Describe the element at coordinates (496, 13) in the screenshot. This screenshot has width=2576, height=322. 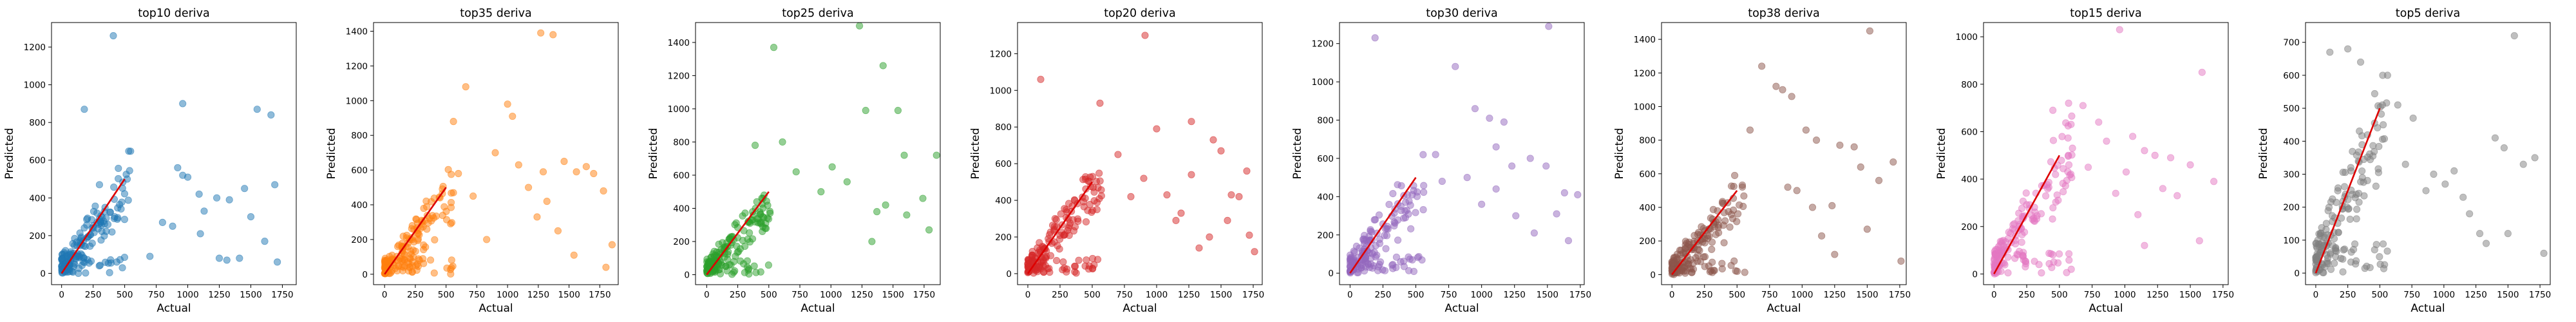
I see `chart-title: top35 deriva` at that location.